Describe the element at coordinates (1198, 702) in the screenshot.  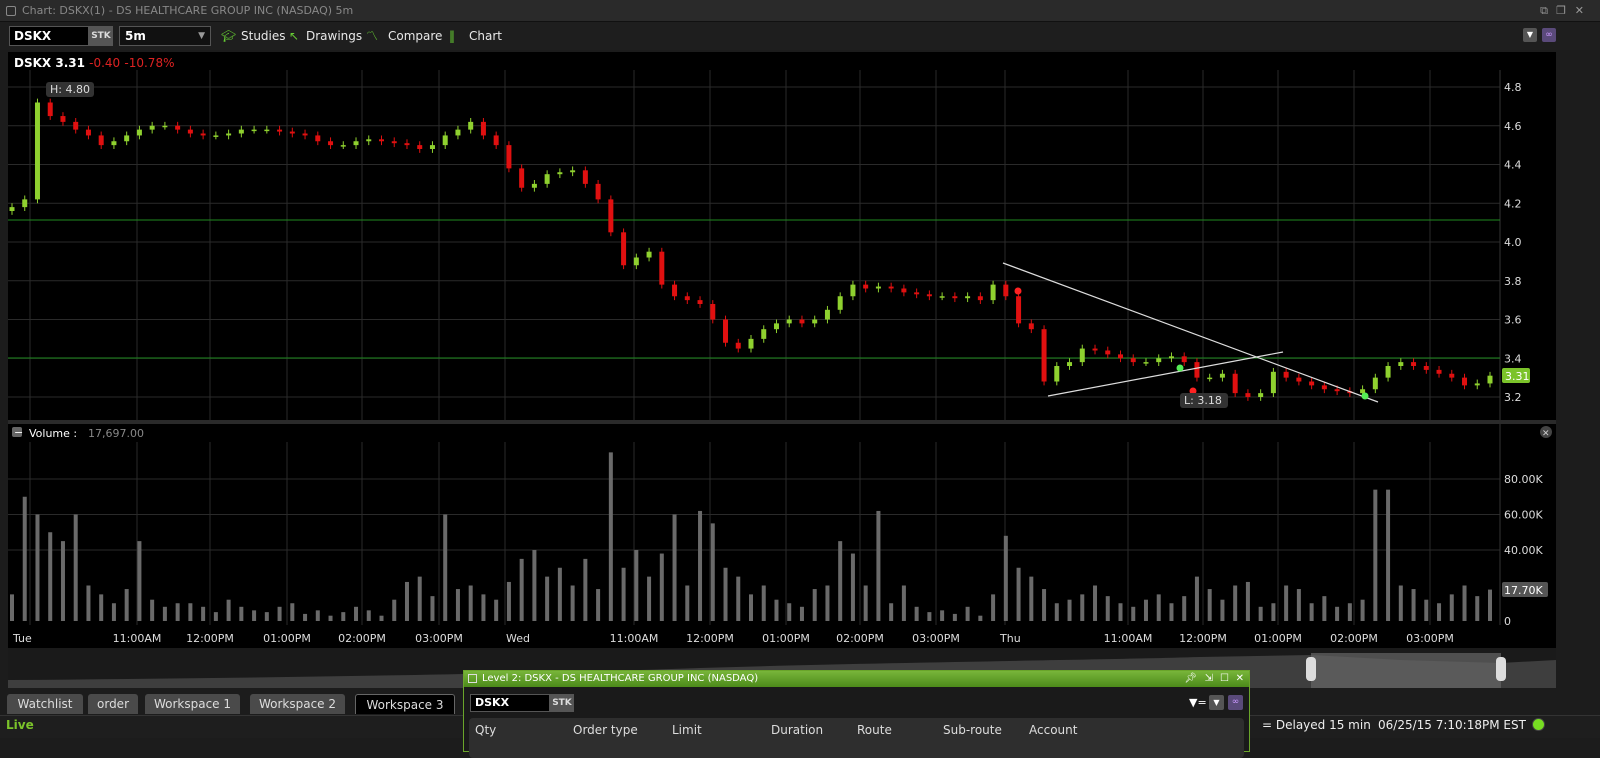
I see `filter-icon: ▼=` at that location.